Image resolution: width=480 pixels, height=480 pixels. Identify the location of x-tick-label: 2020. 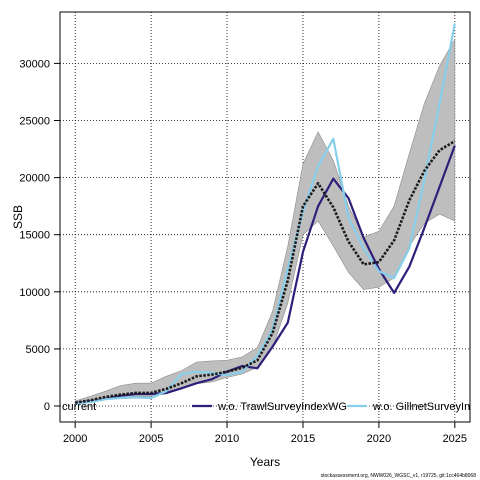
(379, 439).